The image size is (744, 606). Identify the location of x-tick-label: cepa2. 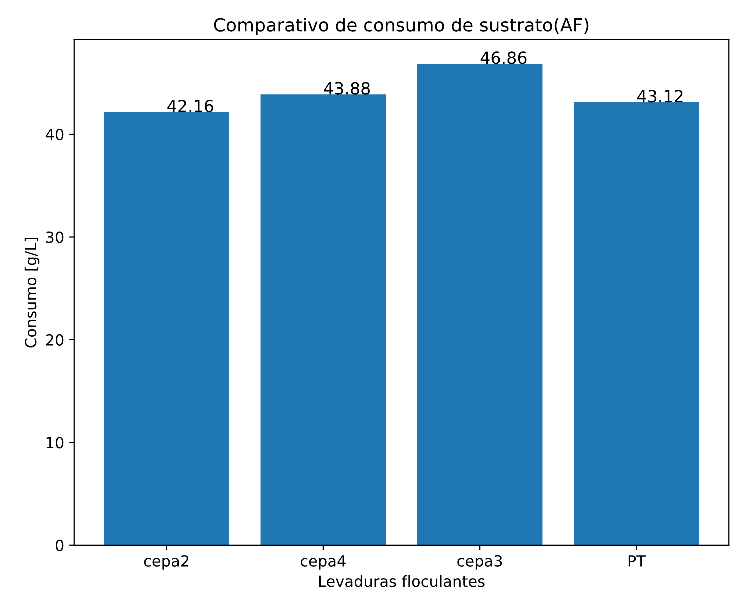
(166, 562).